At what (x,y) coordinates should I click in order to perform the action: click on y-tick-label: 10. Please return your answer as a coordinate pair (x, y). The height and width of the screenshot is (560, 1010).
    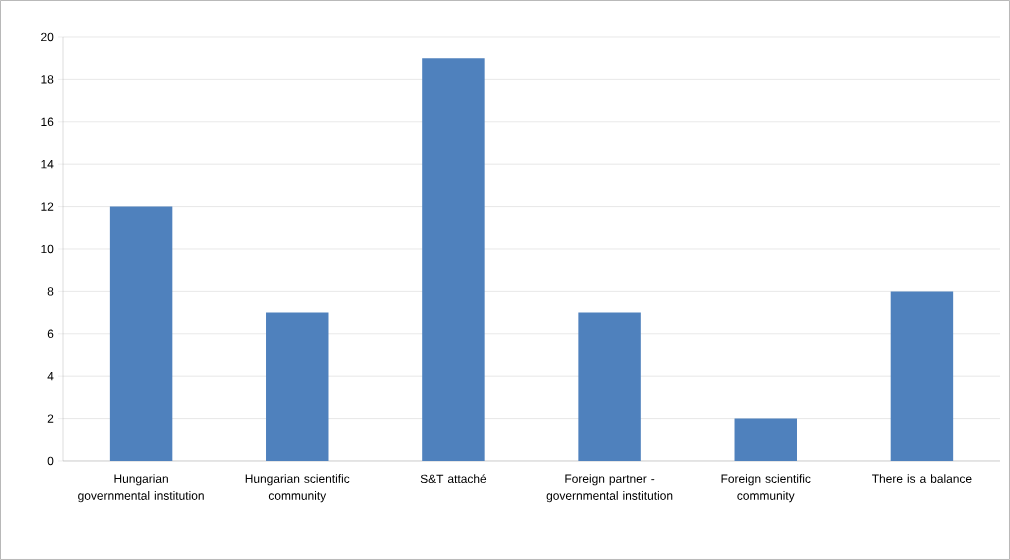
    Looking at the image, I should click on (47, 249).